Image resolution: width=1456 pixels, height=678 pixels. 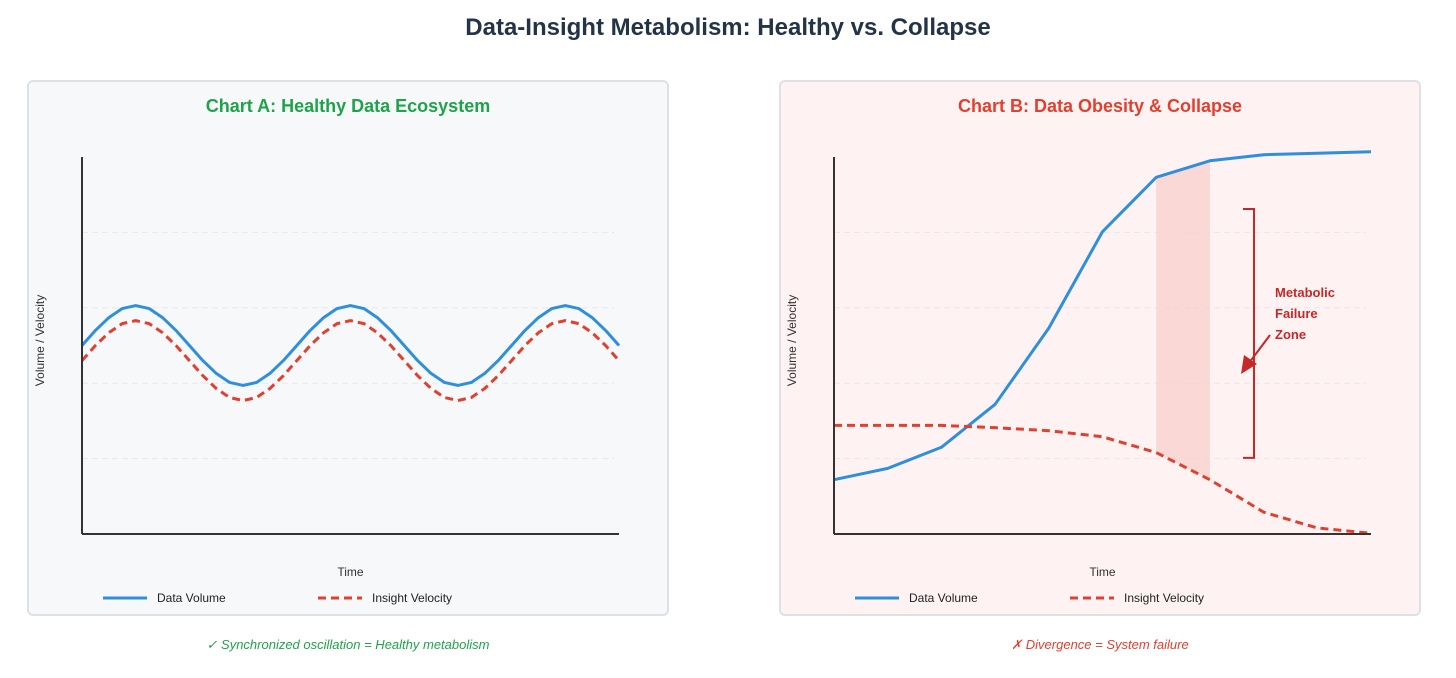 I want to click on failure-zone-shading, so click(x=1183, y=320).